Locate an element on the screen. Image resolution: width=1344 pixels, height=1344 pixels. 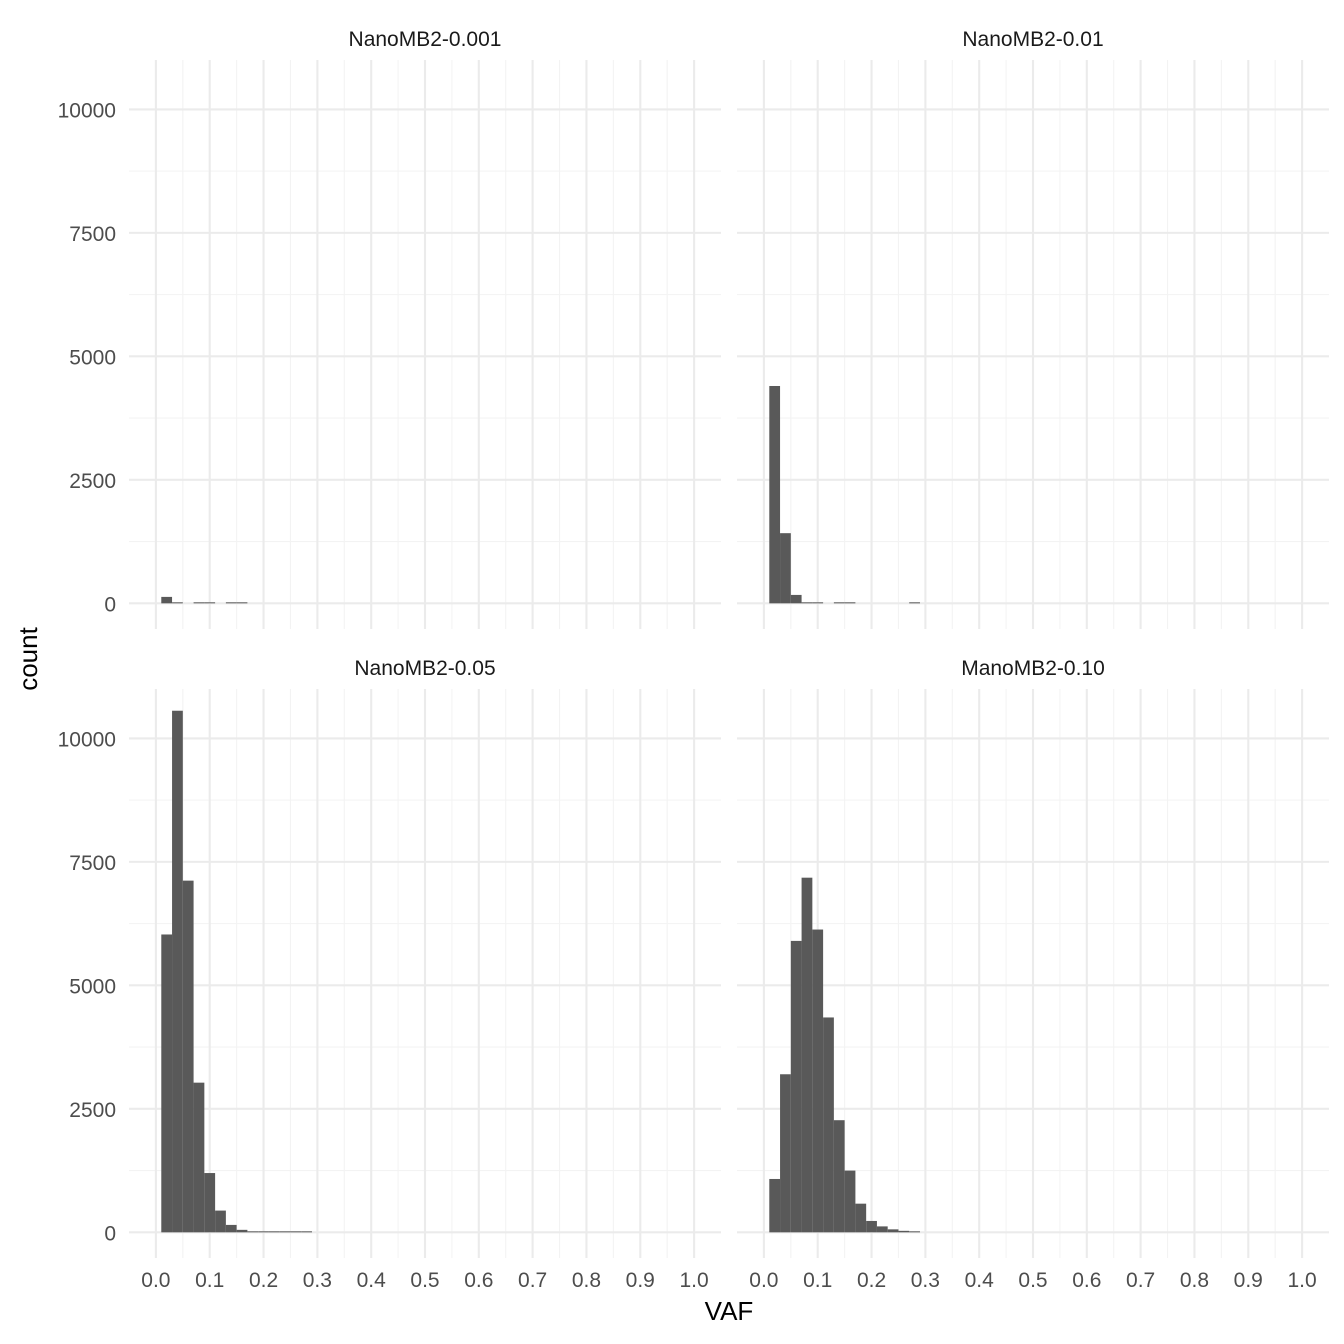
y-axis: 0 2500 5000 7500 10000 0 2500 5000 7500 10000 is located at coordinates (87, 672).